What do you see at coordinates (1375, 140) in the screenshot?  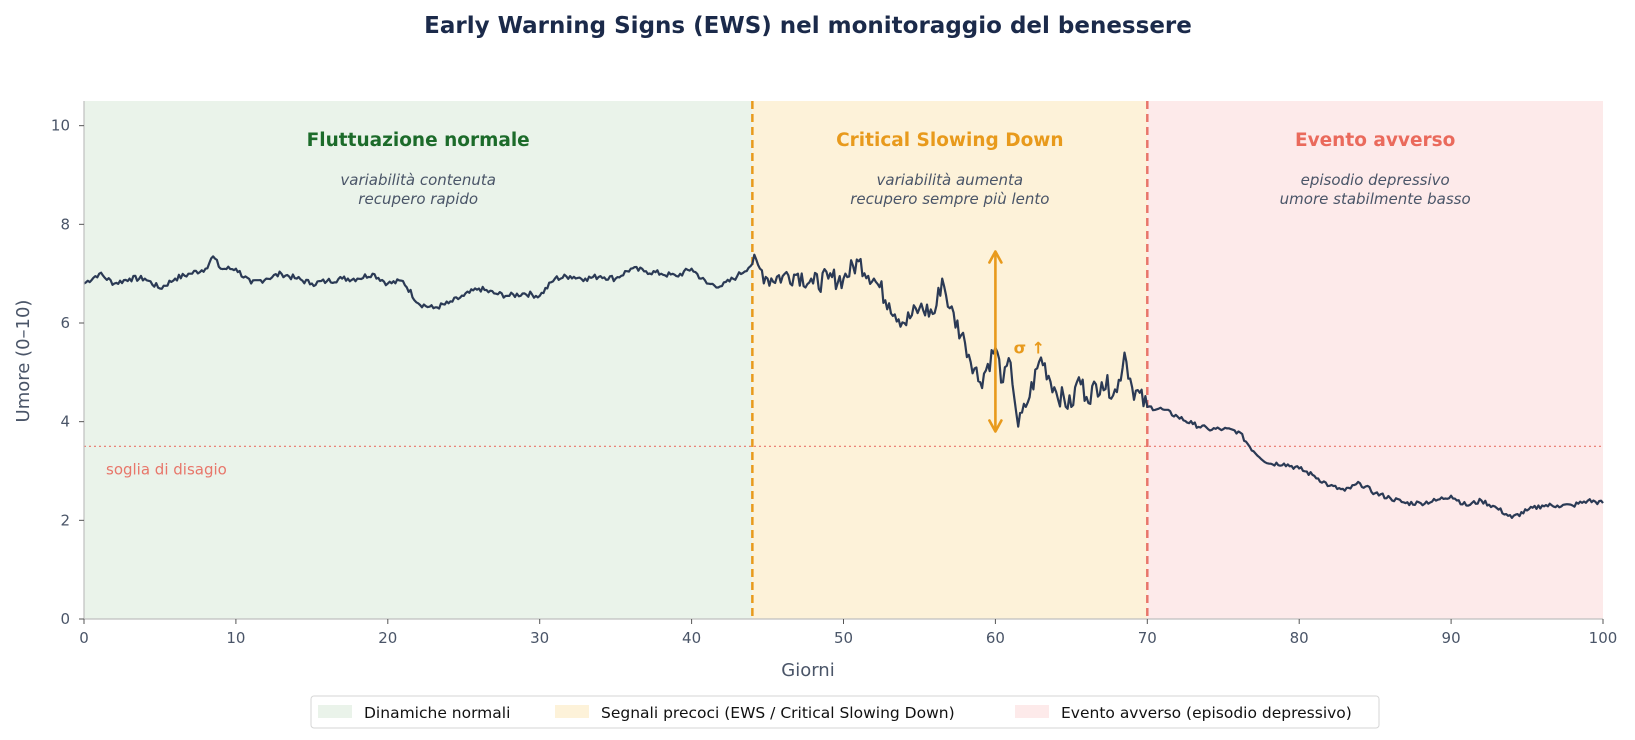 I see `region-title-2: Evento avverso` at bounding box center [1375, 140].